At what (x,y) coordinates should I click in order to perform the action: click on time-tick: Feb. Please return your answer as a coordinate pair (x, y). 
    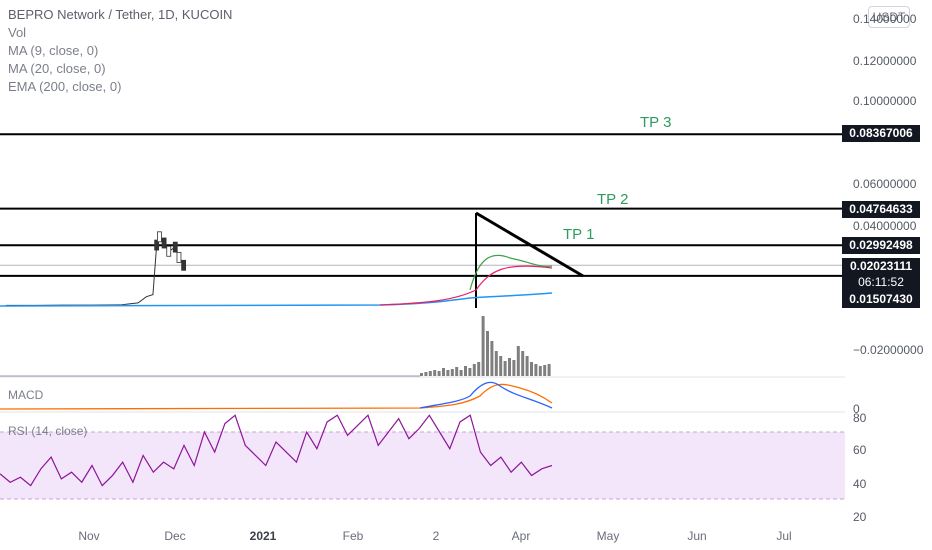
    Looking at the image, I should click on (353, 536).